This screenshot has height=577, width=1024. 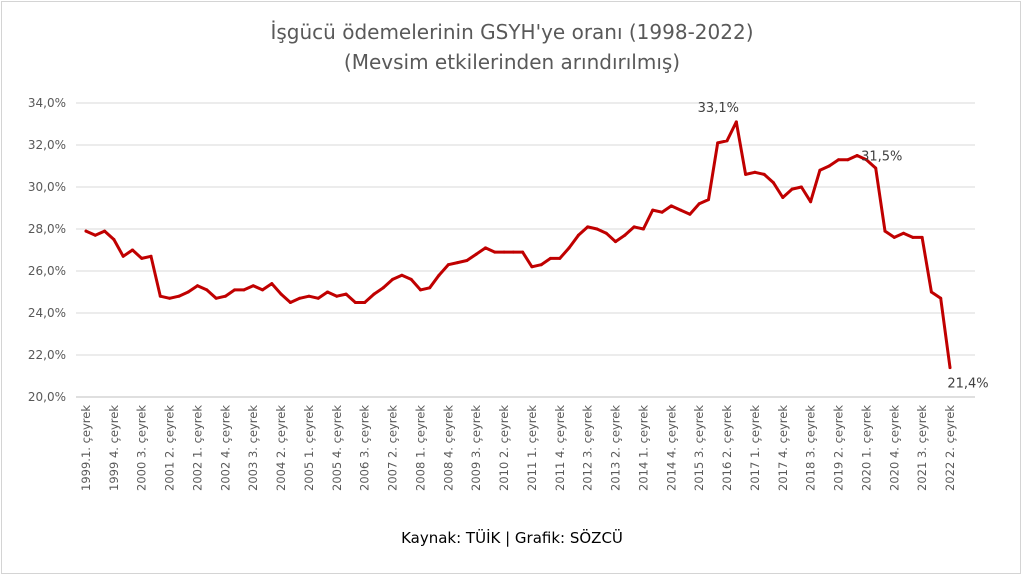 What do you see at coordinates (755, 448) in the screenshot?
I see `x-tick-label: 2017 1. çeyrek` at bounding box center [755, 448].